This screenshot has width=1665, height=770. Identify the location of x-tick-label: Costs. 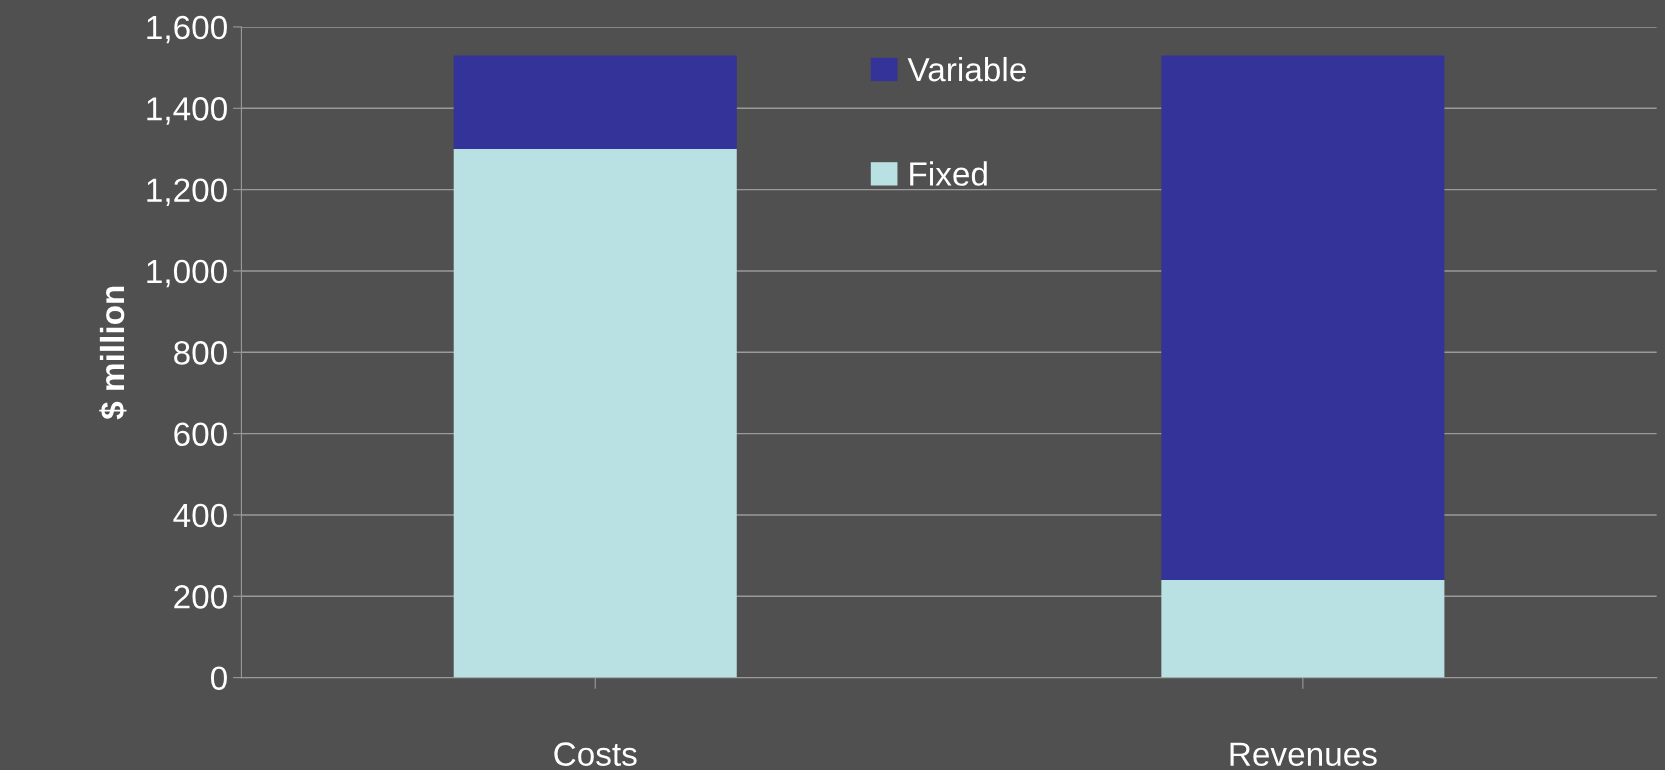
(595, 754).